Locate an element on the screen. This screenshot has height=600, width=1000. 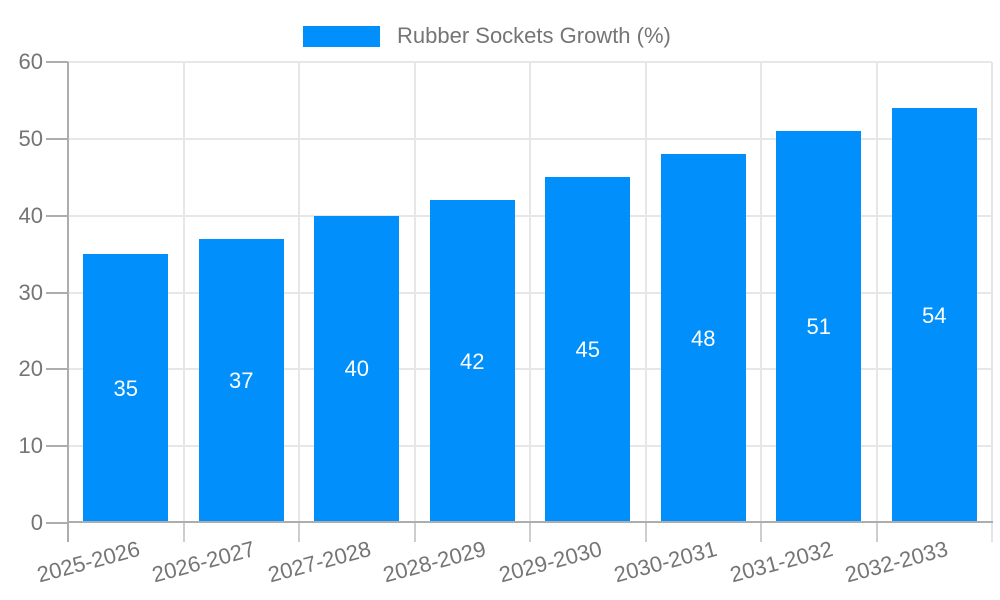
y-axis-tick-label: 30 is located at coordinates (30, 292).